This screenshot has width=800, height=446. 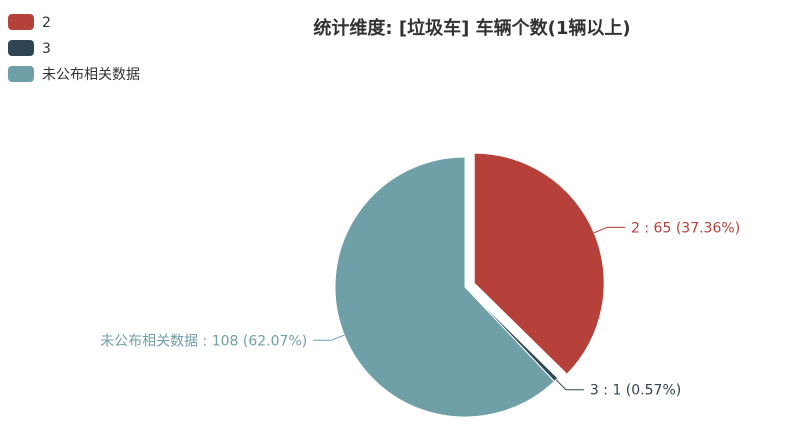 I want to click on legend-label: 未公布相关数据, so click(x=91, y=75).